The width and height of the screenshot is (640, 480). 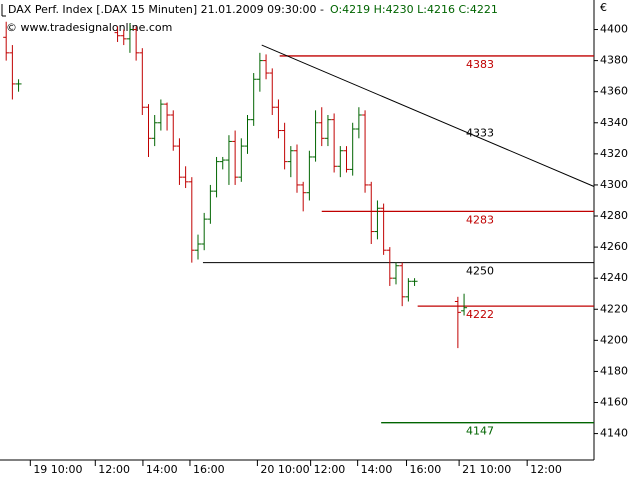 What do you see at coordinates (480, 271) in the screenshot?
I see `level-label: 4250` at bounding box center [480, 271].